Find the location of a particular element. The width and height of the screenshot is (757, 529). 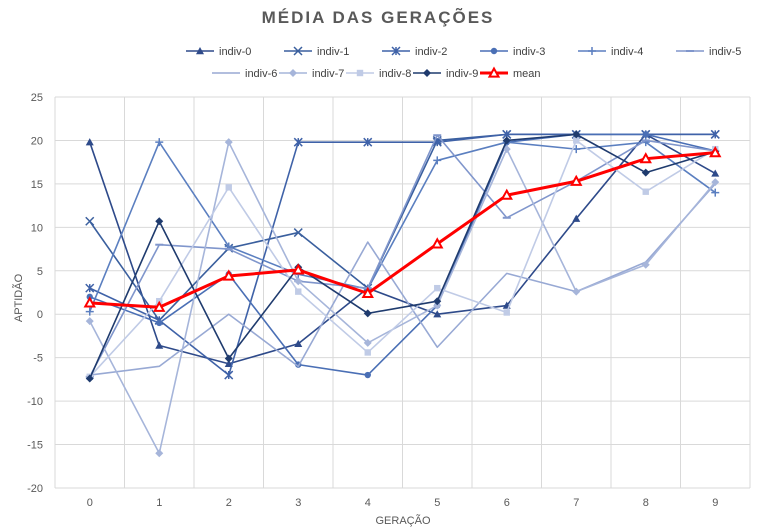

legend-item: indiv-0 is located at coordinates (218, 52).